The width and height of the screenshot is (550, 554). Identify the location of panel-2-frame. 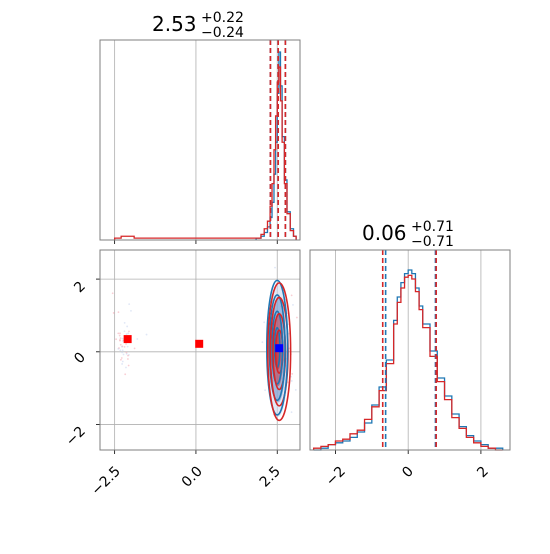
(200, 350).